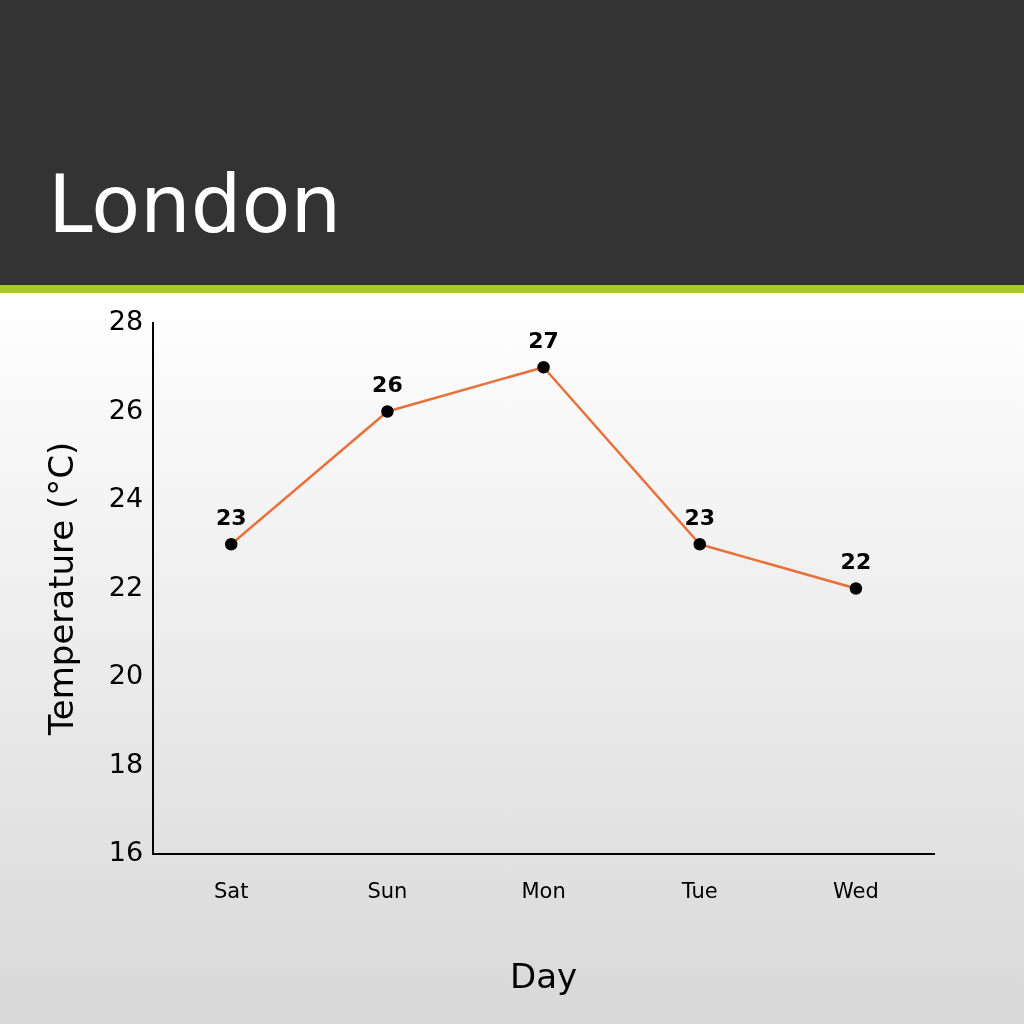  Describe the element at coordinates (126, 321) in the screenshot. I see `y-tick-label: 28` at that location.